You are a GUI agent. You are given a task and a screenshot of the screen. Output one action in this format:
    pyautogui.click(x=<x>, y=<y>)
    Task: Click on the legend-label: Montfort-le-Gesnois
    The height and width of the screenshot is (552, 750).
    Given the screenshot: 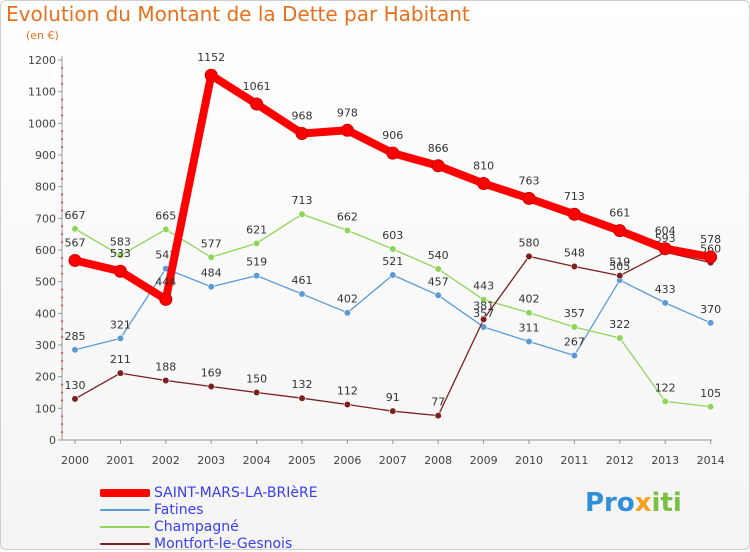 What is the action you would take?
    pyautogui.click(x=223, y=543)
    